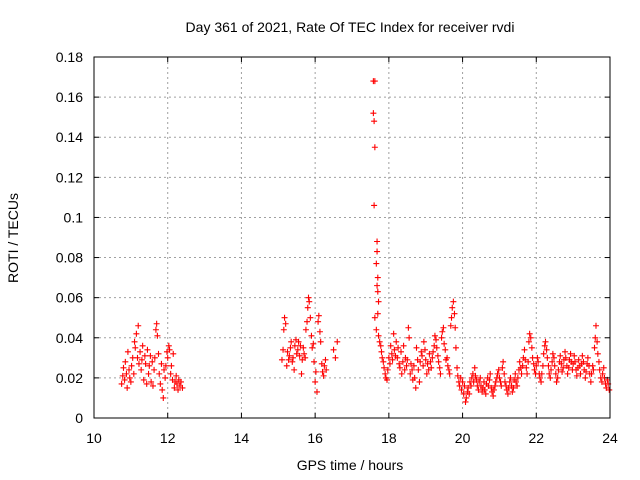 The height and width of the screenshot is (480, 640). What do you see at coordinates (69, 378) in the screenshot?
I see `y-tick-label: 0.02` at bounding box center [69, 378].